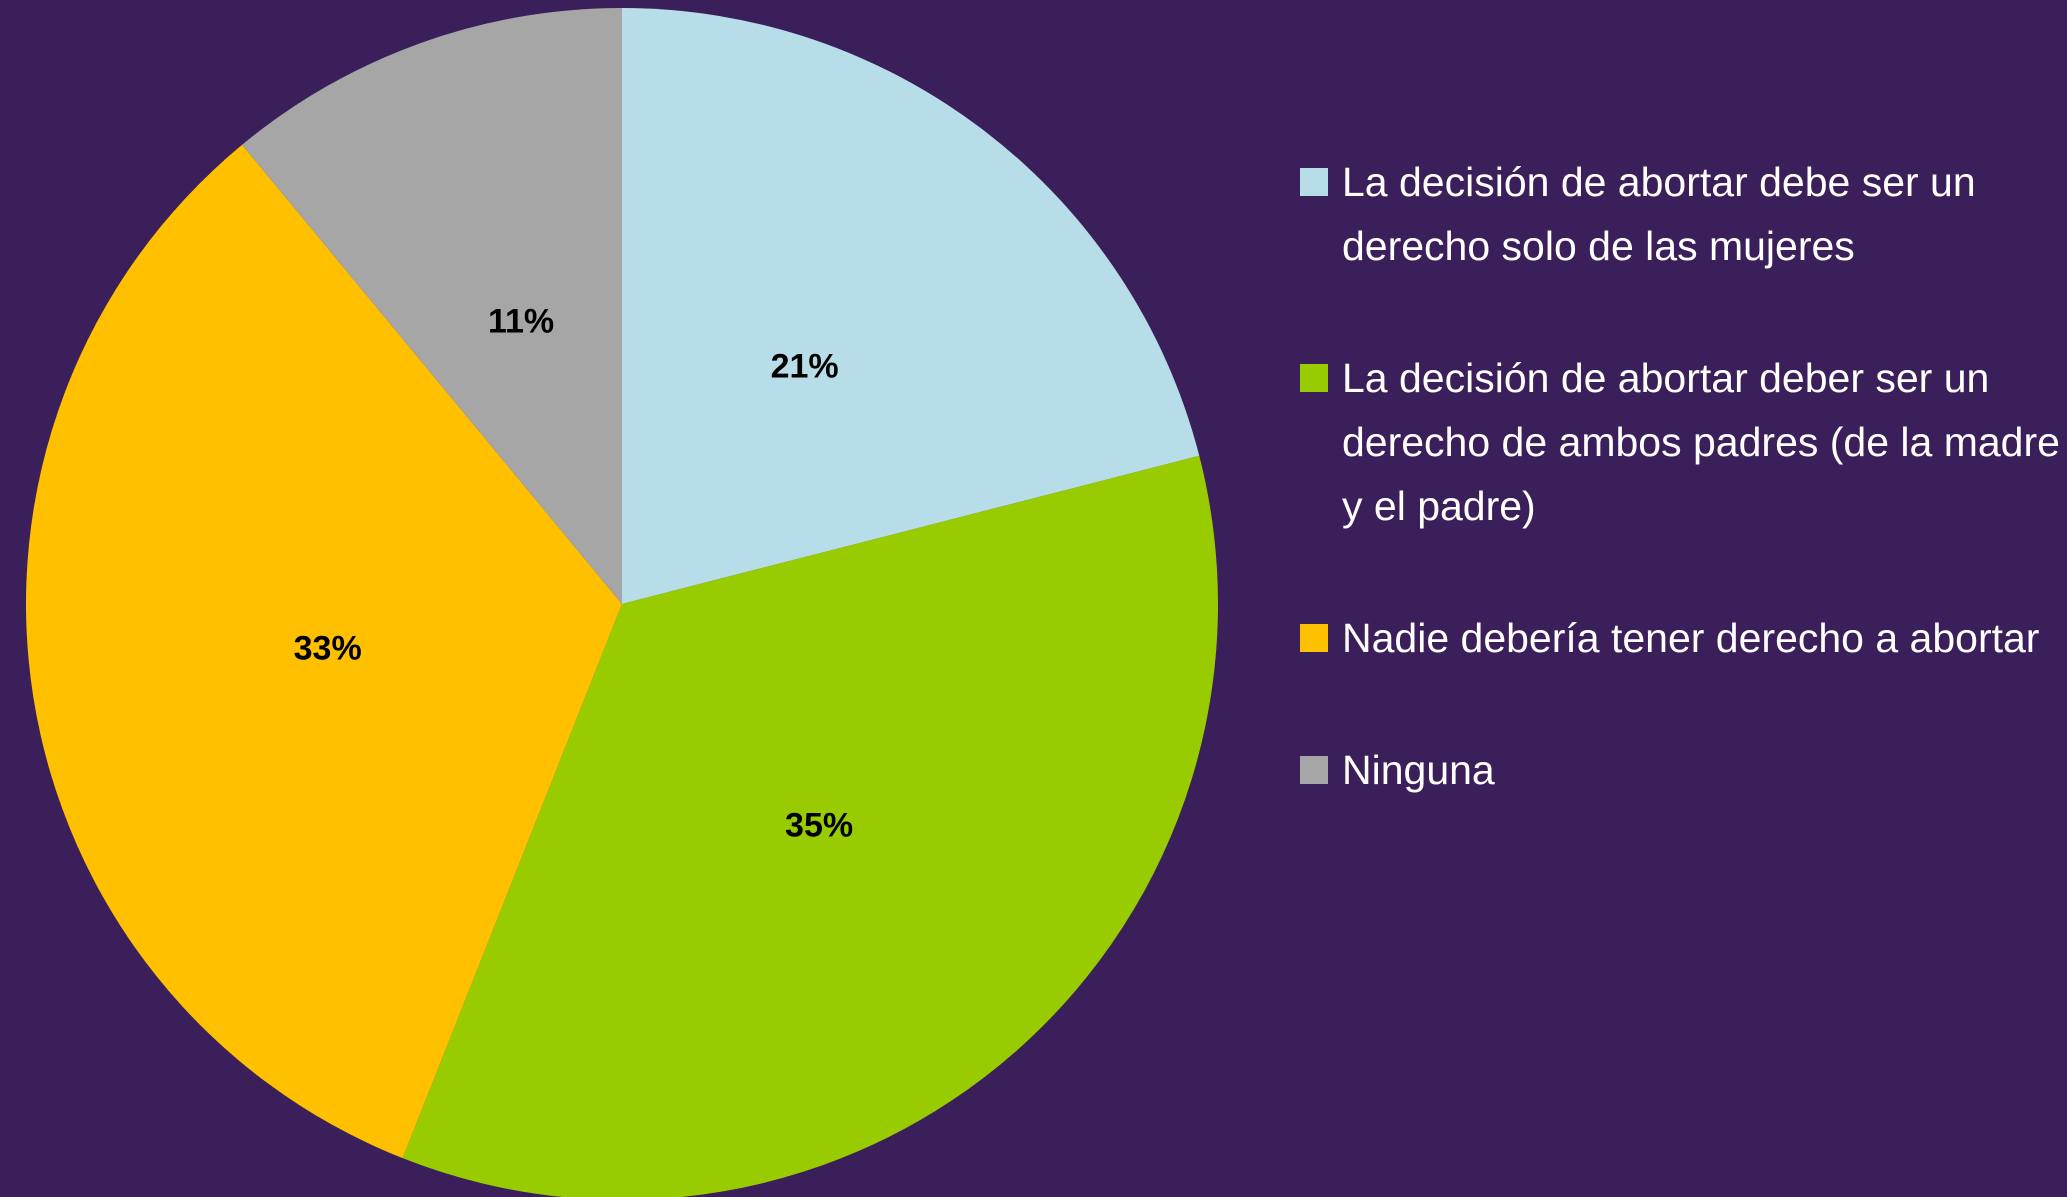 The height and width of the screenshot is (1197, 2067). Describe the element at coordinates (1691, 638) in the screenshot. I see `legend-label: Nadie debería tener derecho a abortar` at that location.